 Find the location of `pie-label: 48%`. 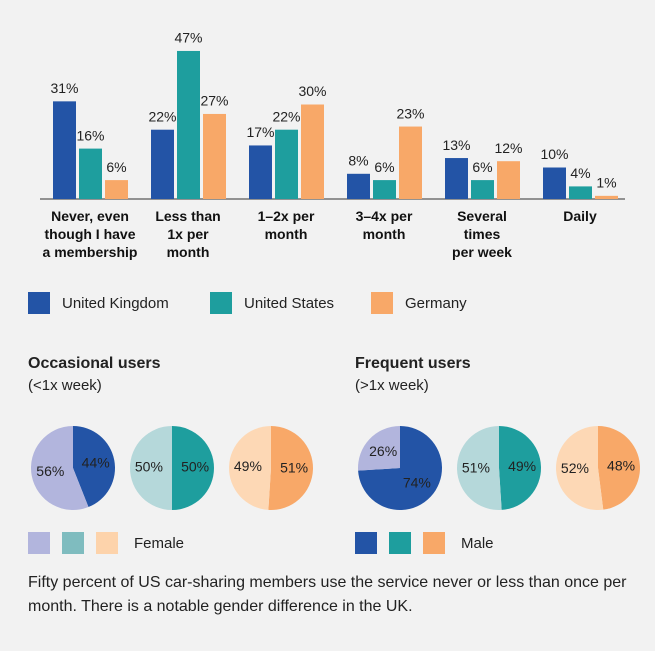

pie-label: 48% is located at coordinates (621, 465).